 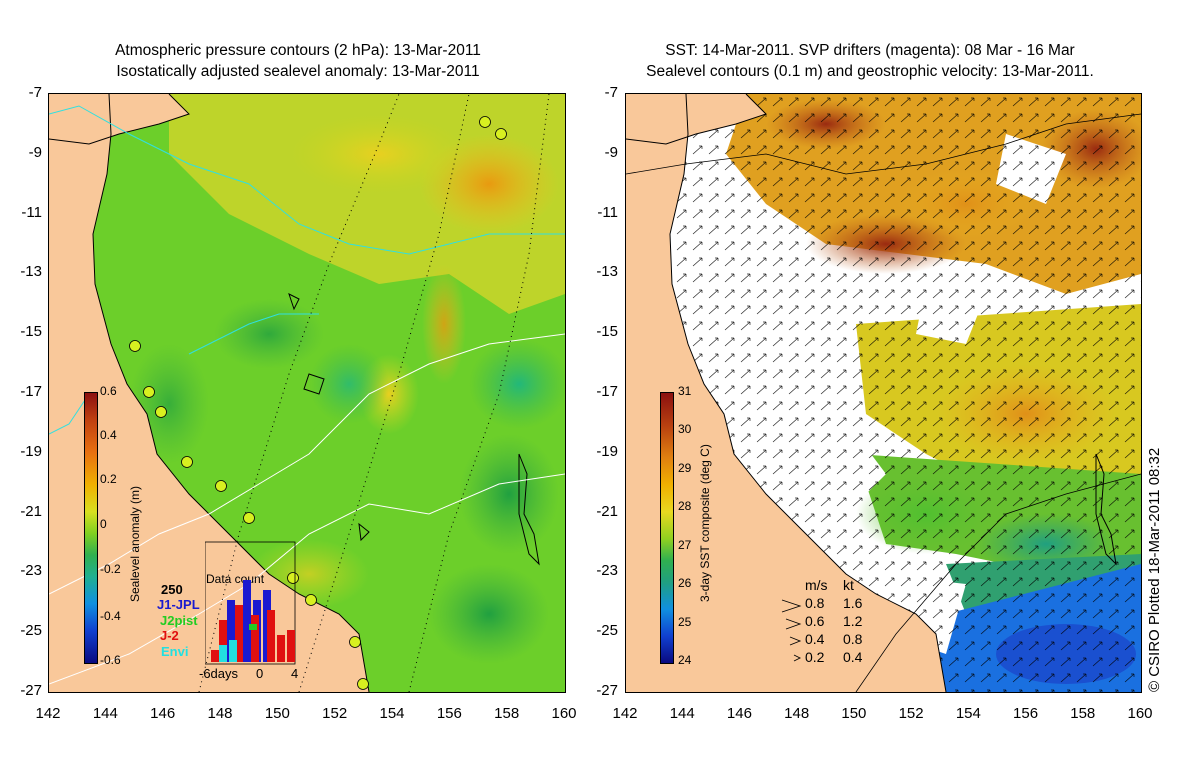 What do you see at coordinates (110, 616) in the screenshot?
I see `sla-tick-5: -0.4` at bounding box center [110, 616].